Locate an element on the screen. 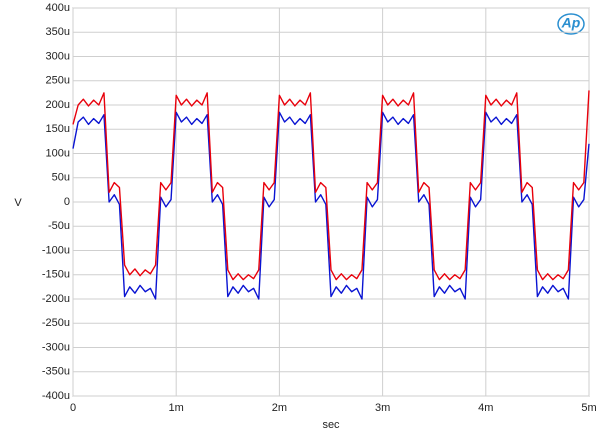 This screenshot has height=439, width=600. y-tick-label: 400u is located at coordinates (58, 8).